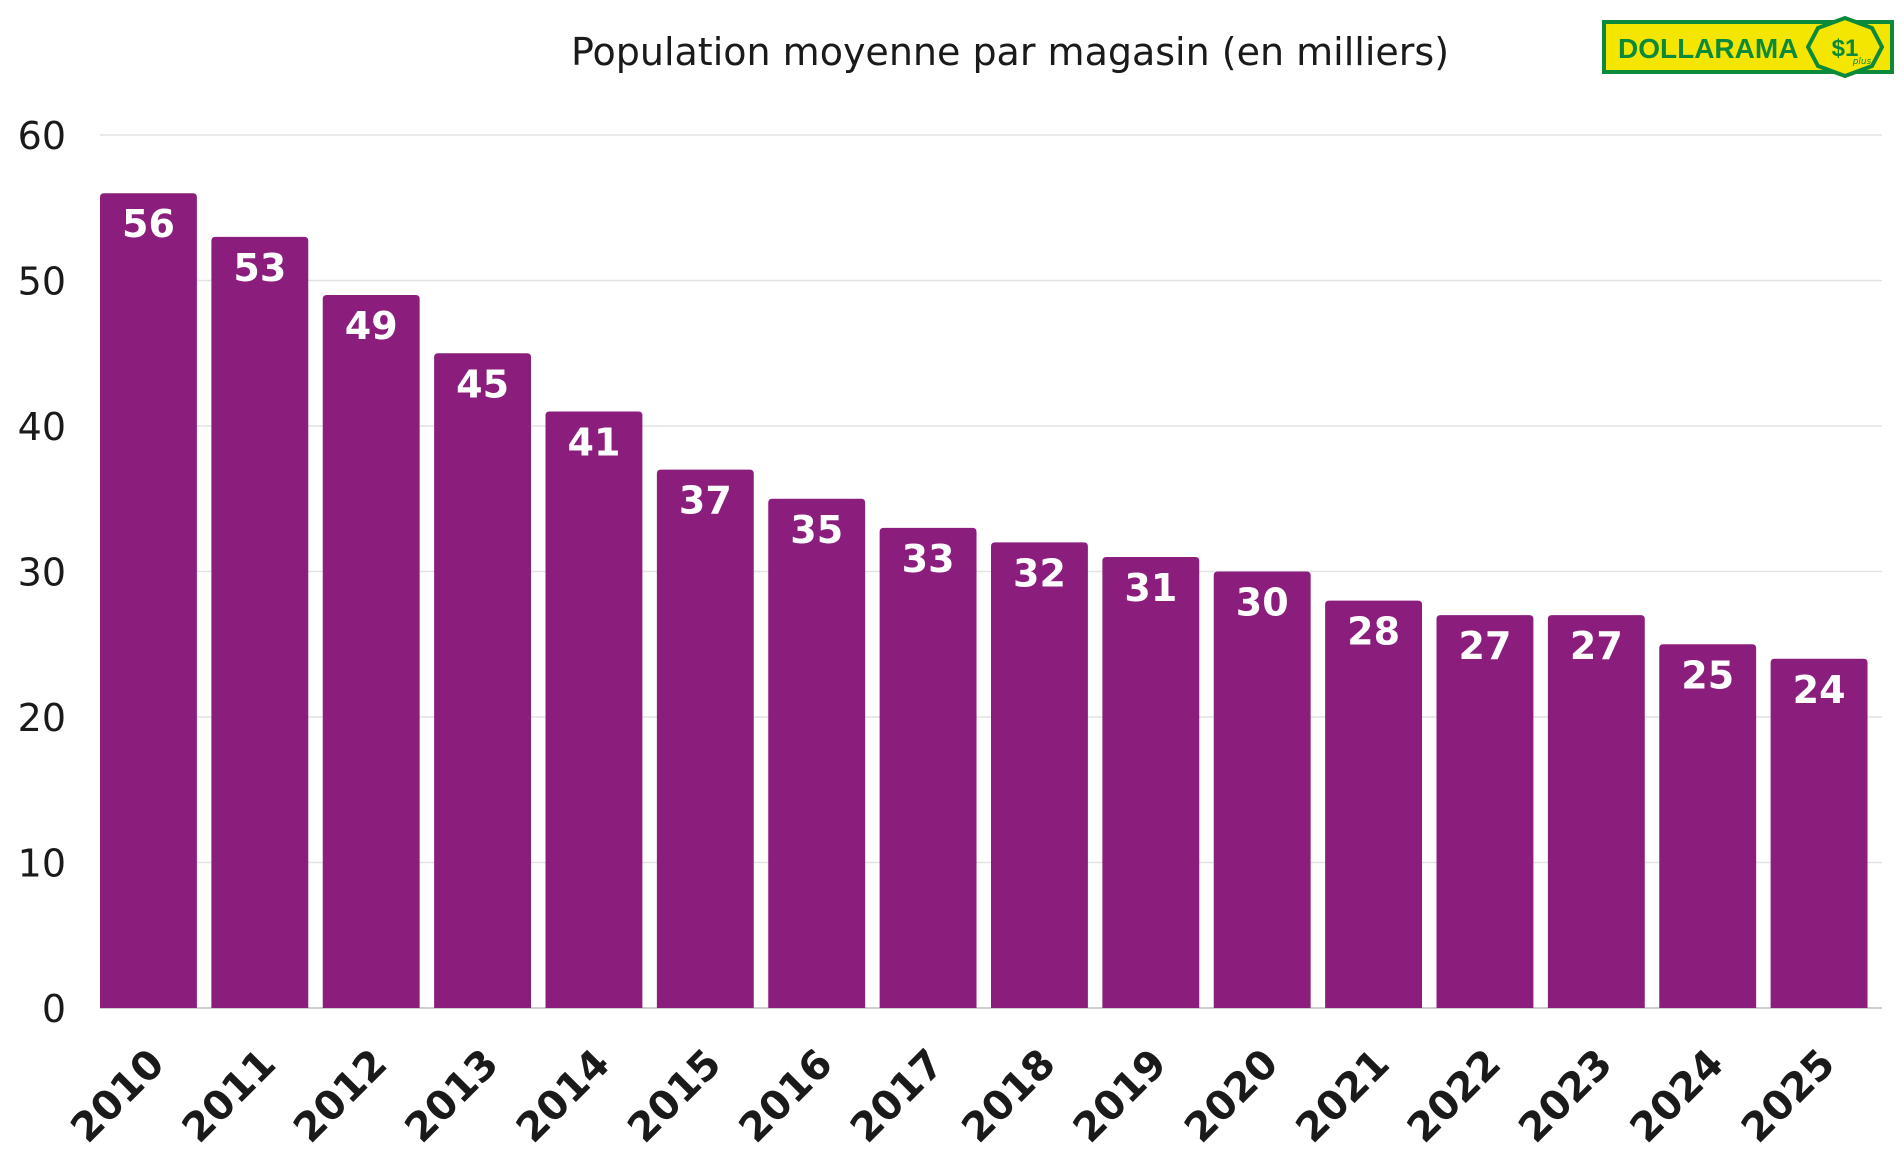 The height and width of the screenshot is (1154, 1904). What do you see at coordinates (42, 136) in the screenshot?
I see `y-tick-label: 60` at bounding box center [42, 136].